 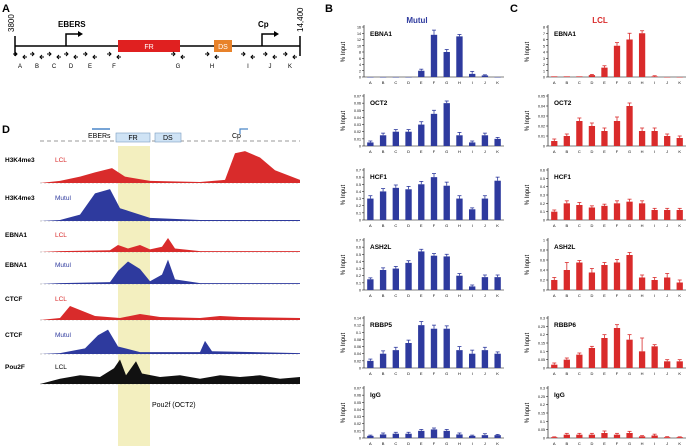 I want to click on y-tick-label: 0.3, so click(x=542, y=196).